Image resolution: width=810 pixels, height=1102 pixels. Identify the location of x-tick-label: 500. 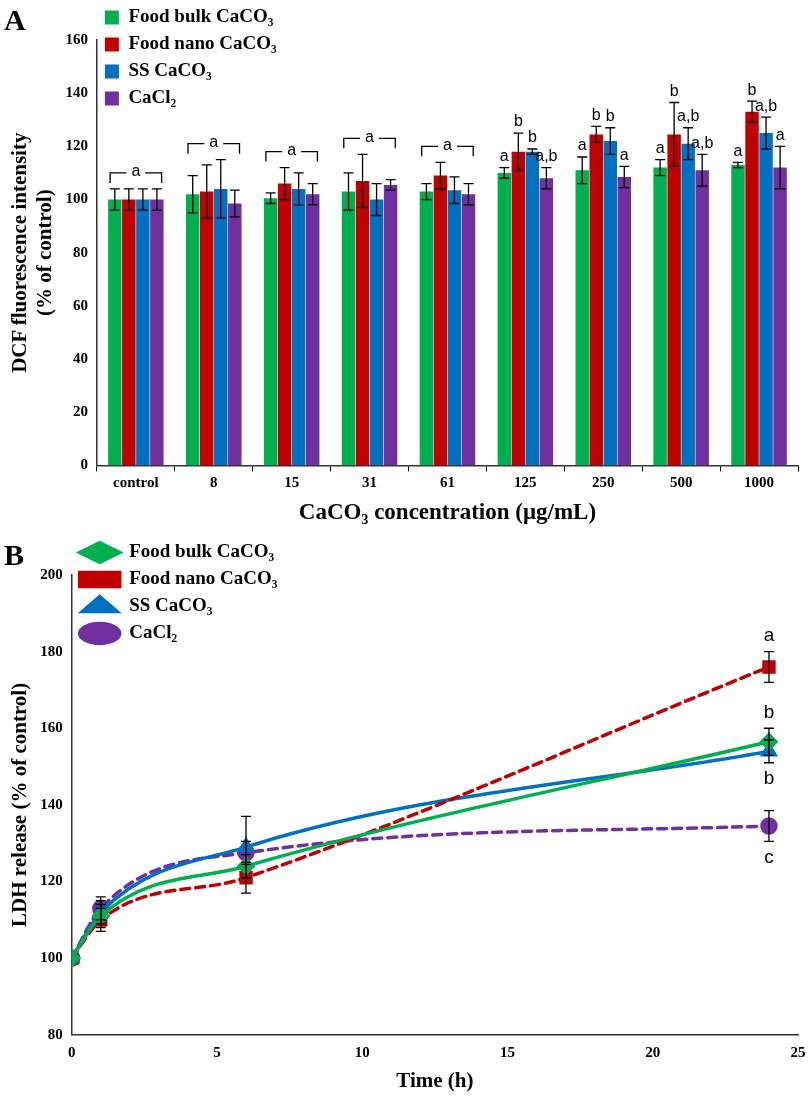
(681, 482).